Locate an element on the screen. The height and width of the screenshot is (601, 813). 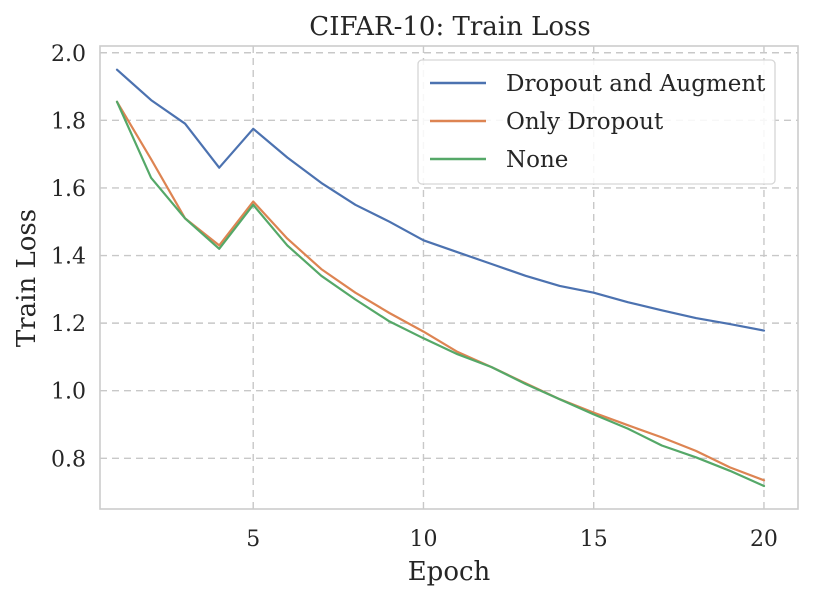
x-axis-label: Epoch is located at coordinates (449, 572).